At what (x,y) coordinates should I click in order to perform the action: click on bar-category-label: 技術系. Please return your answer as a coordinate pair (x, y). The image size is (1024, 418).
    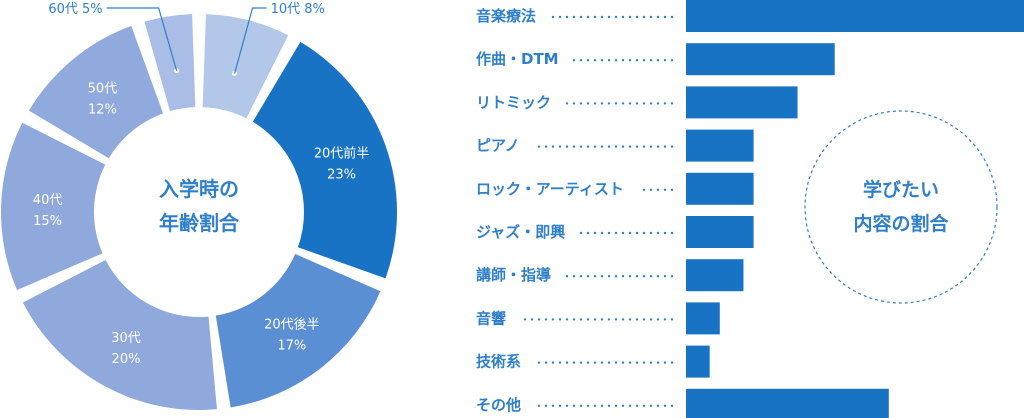
    Looking at the image, I should click on (498, 362).